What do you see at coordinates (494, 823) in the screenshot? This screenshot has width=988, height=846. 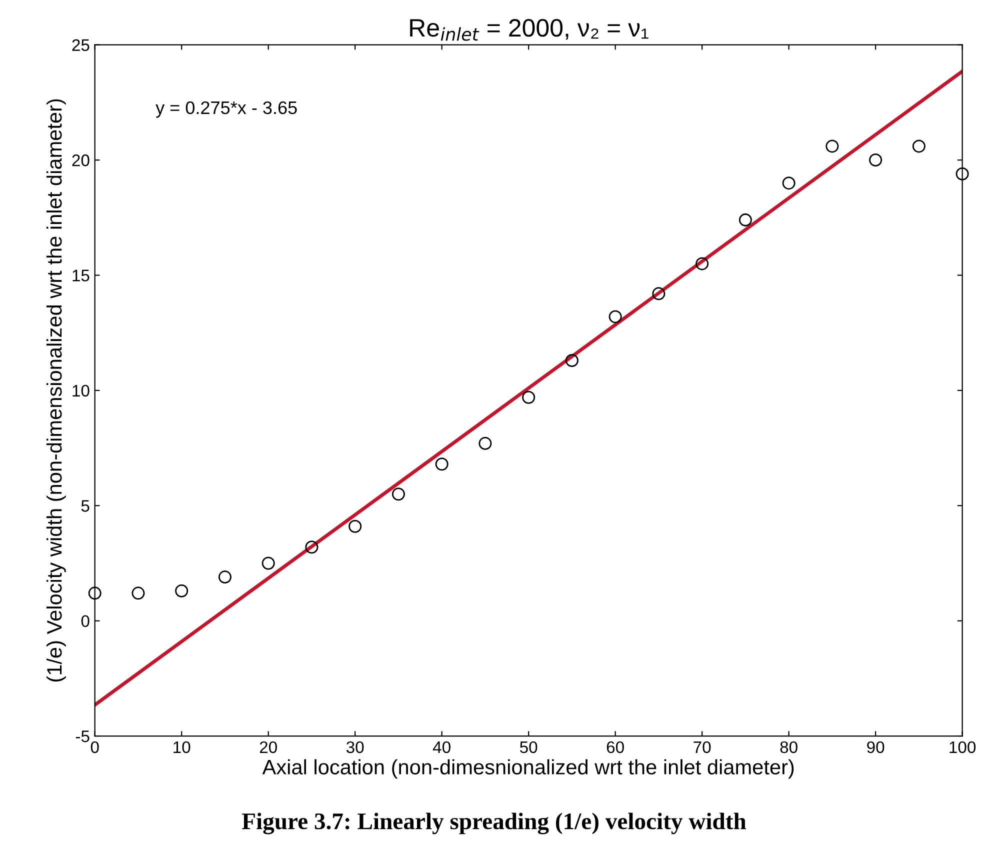 I see `caption: Figure 3.7: Linearly spreading (1/e) velocity width` at bounding box center [494, 823].